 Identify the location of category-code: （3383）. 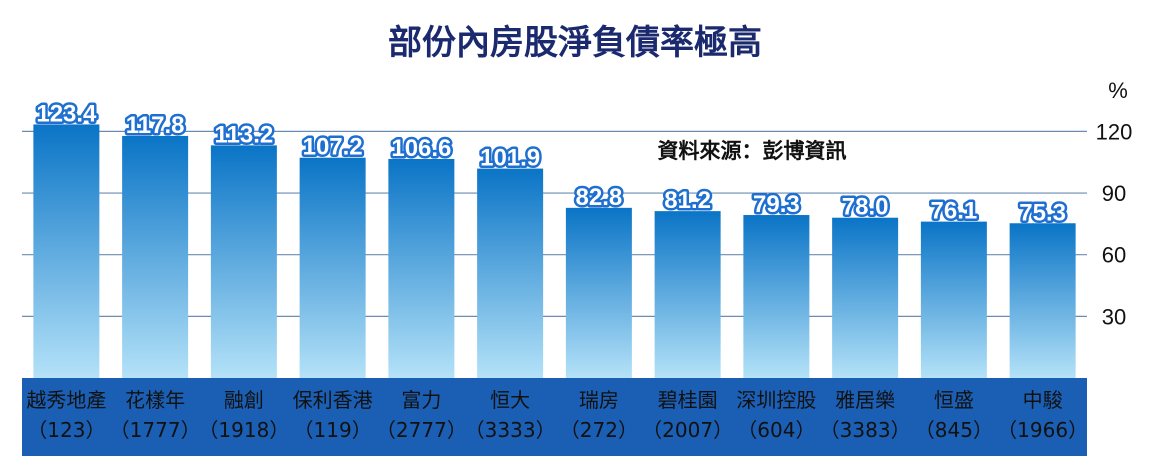
(865, 430).